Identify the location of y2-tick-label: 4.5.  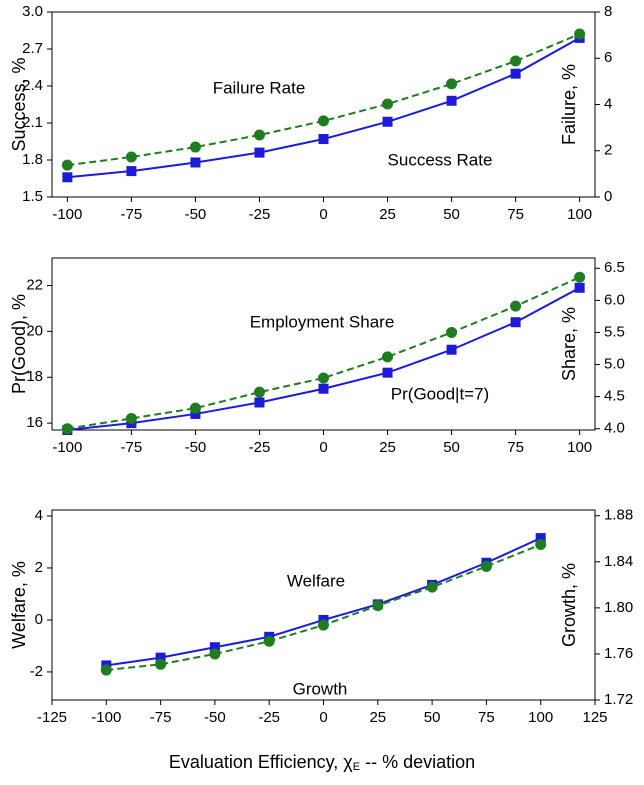
(614, 396).